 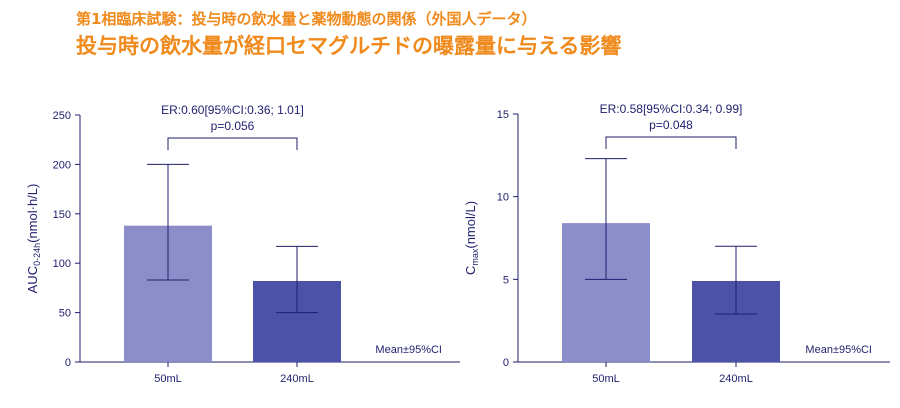 What do you see at coordinates (671, 109) in the screenshot?
I see `stat-ratio: ER:0.58[95%CI:0.34; 0.99]` at bounding box center [671, 109].